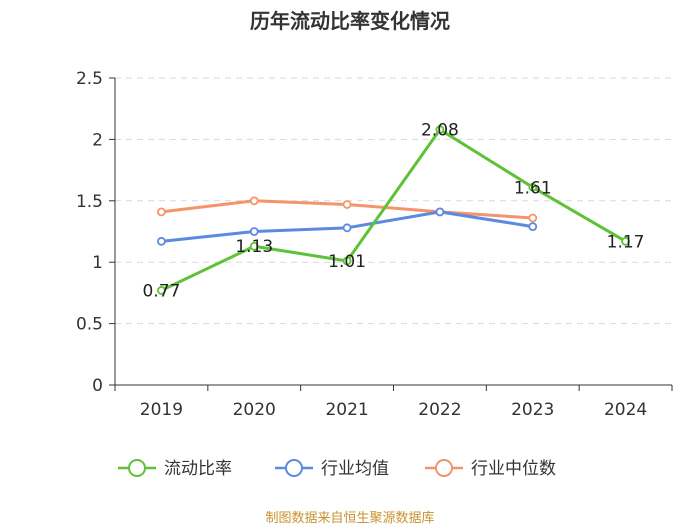 Image resolution: width=700 pixels, height=525 pixels. What do you see at coordinates (198, 469) in the screenshot?
I see `legend-label: 流动比率` at bounding box center [198, 469].